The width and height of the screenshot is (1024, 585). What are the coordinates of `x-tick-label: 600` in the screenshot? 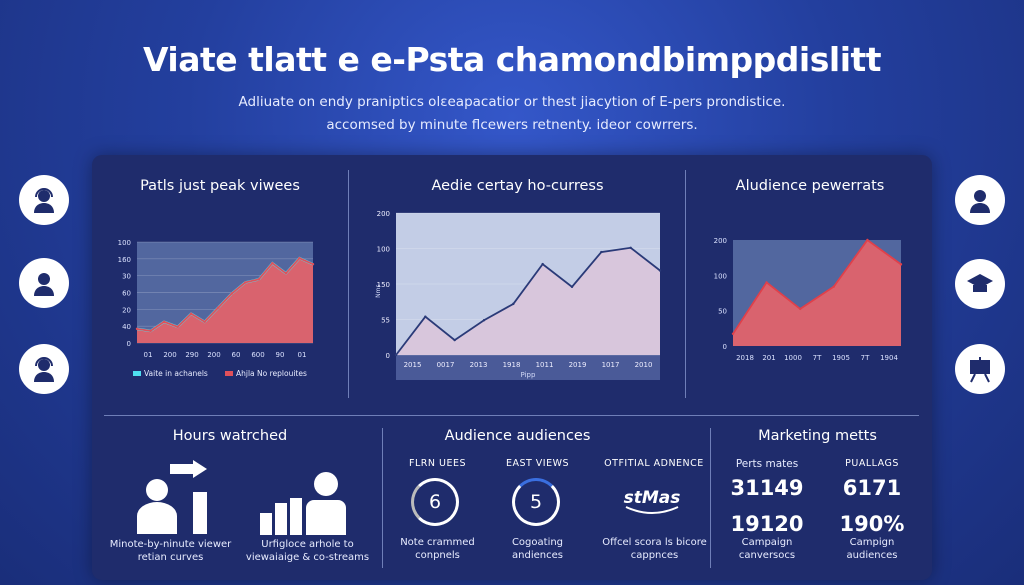 It's located at (257, 355).